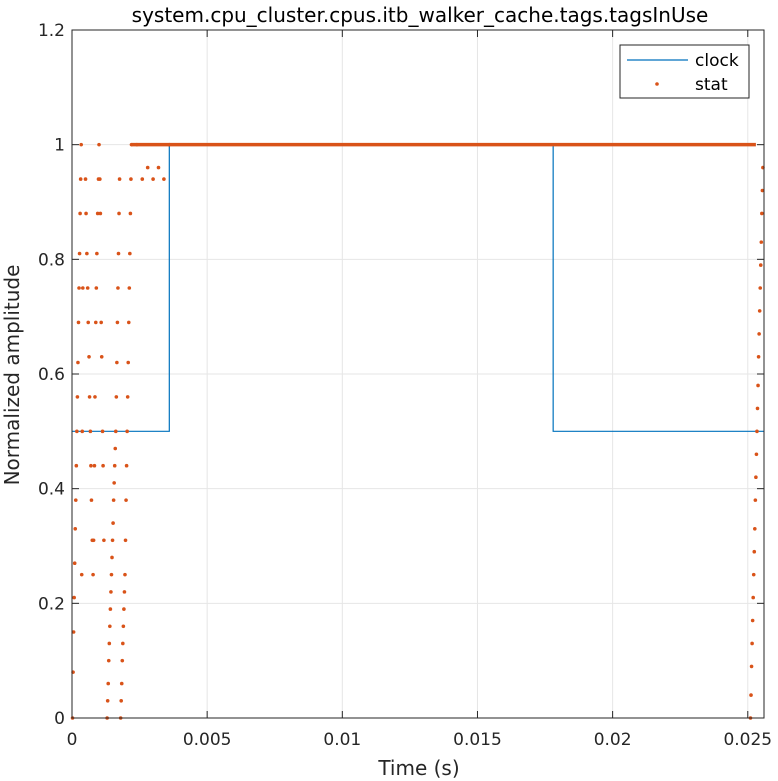 The width and height of the screenshot is (778, 781). What do you see at coordinates (51, 490) in the screenshot?
I see `y-tick-label: 0.4` at bounding box center [51, 490].